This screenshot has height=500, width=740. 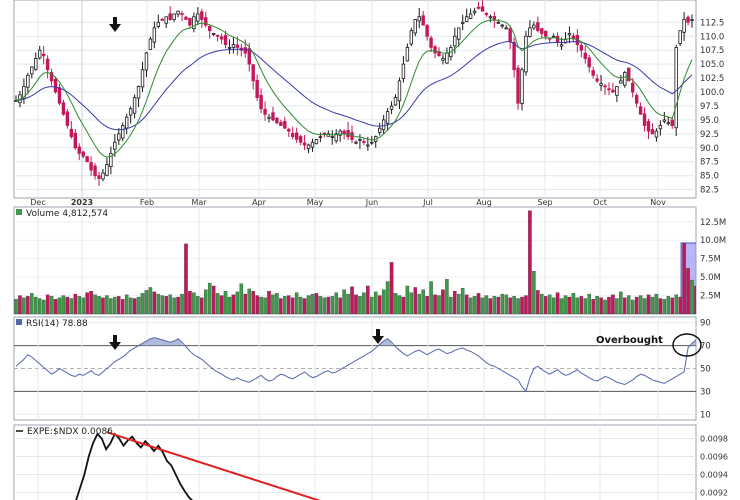 What do you see at coordinates (710, 278) in the screenshot?
I see `volume-tick-label: 5.0M` at bounding box center [710, 278].